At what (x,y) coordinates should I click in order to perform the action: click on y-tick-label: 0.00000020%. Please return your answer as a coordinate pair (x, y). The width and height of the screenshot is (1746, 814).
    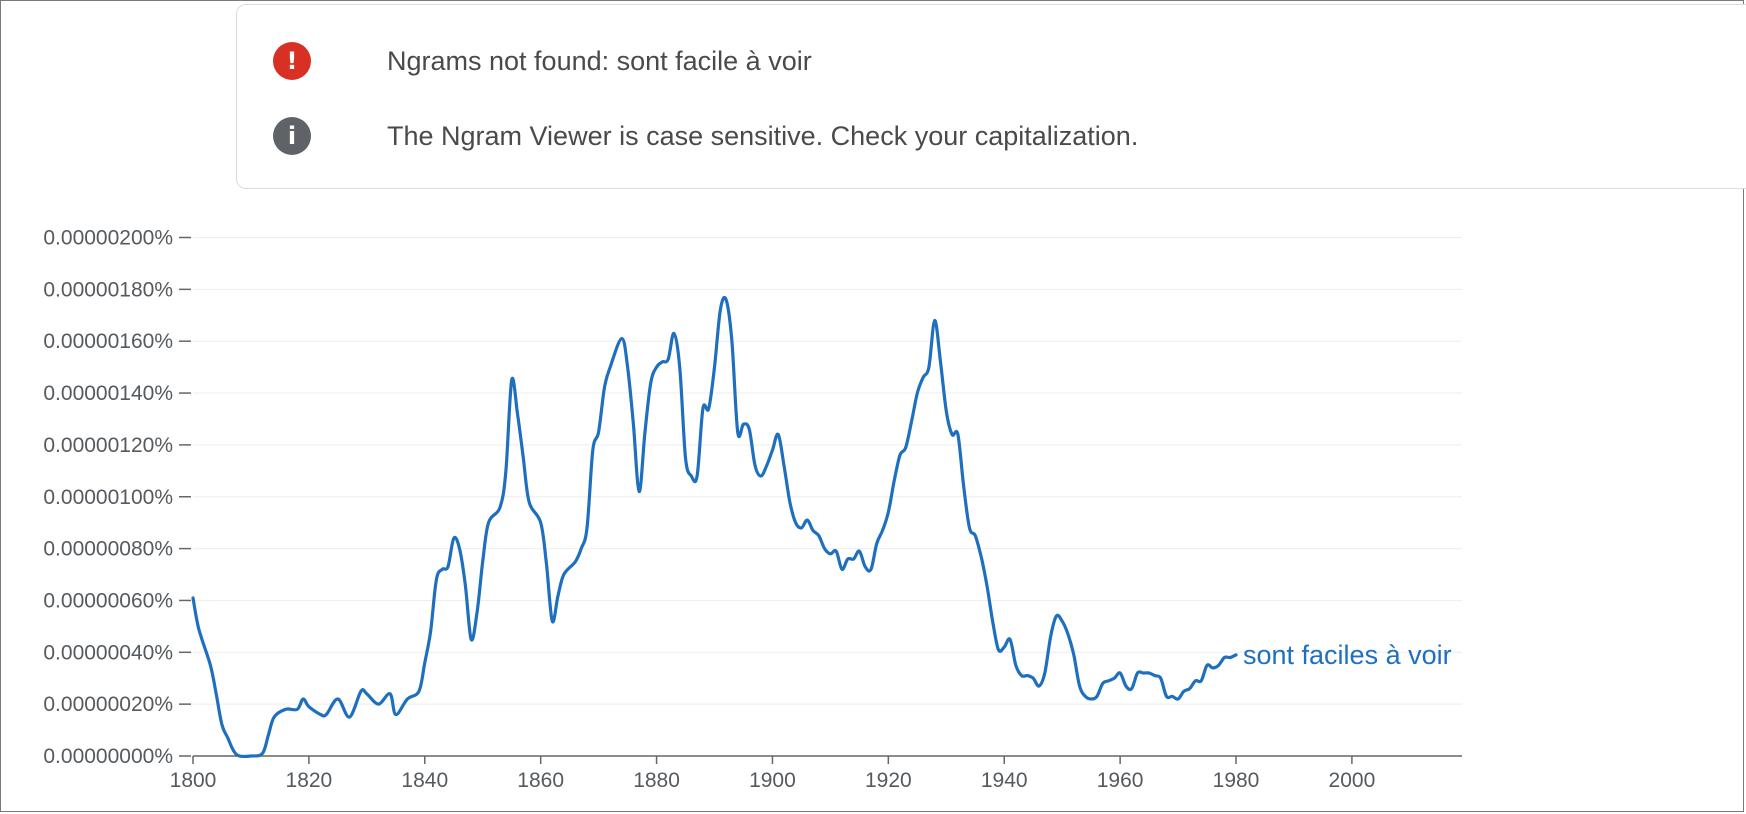
    Looking at the image, I should click on (108, 704).